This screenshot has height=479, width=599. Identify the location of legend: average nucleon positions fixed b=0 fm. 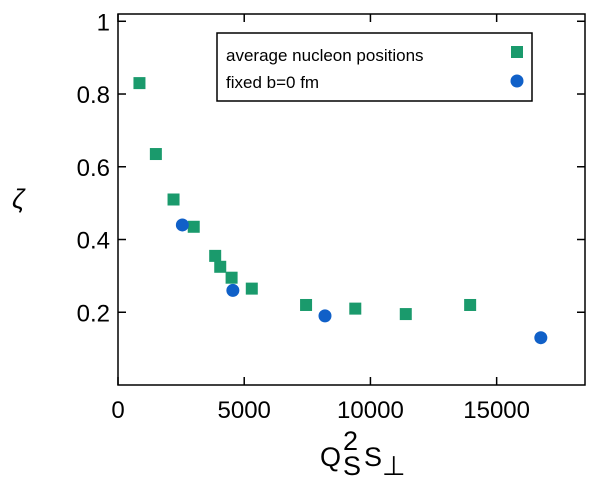
(374, 67).